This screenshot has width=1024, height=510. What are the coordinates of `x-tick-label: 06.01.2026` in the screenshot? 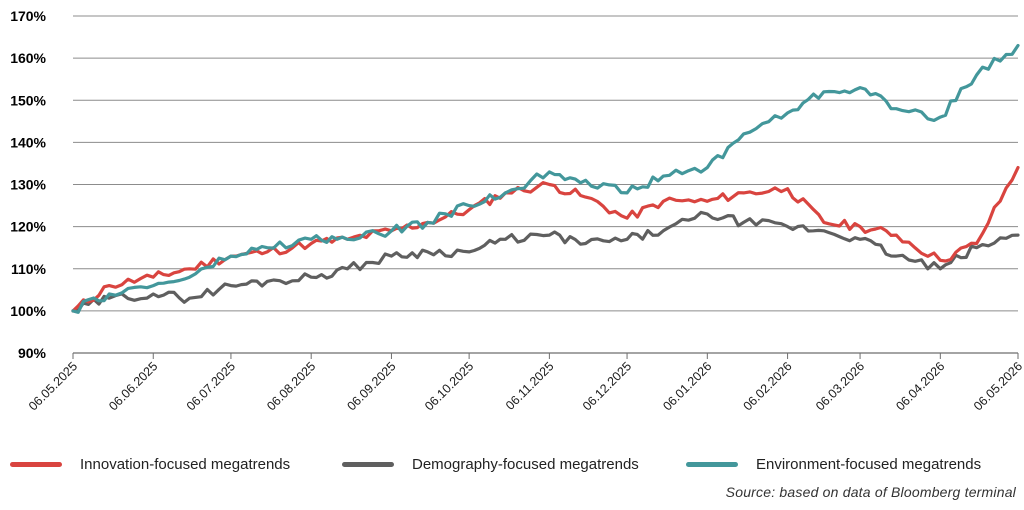 It's located at (687, 386).